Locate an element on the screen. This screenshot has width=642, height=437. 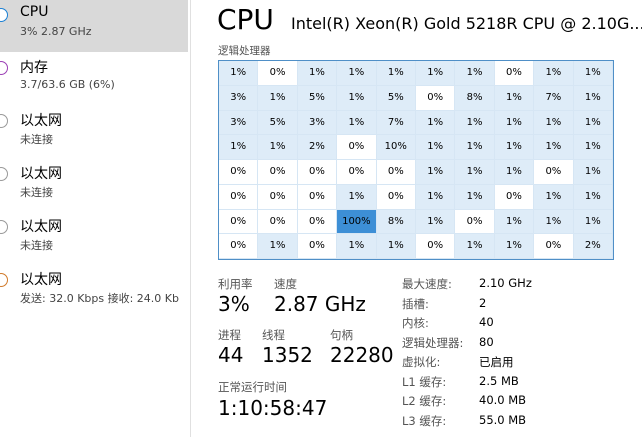
detail-value: 80 is located at coordinates (486, 341).